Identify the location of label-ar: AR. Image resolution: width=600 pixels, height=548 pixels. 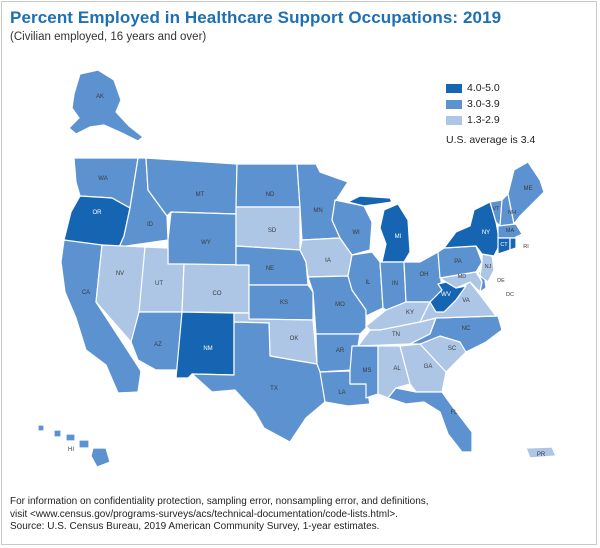
(340, 351).